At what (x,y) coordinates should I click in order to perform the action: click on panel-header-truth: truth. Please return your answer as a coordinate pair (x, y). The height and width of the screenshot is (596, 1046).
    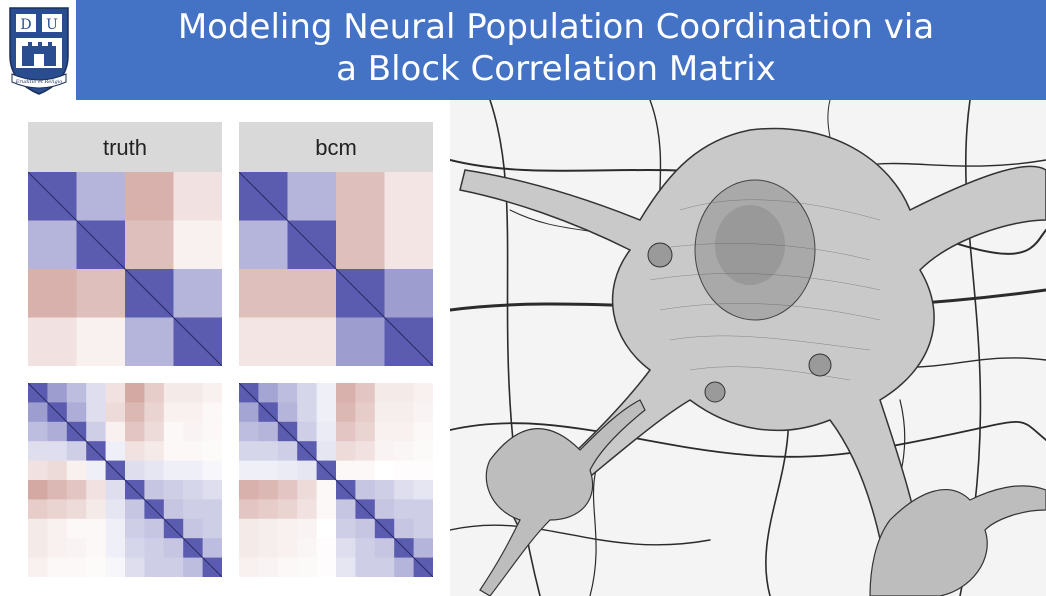
    Looking at the image, I should click on (125, 147).